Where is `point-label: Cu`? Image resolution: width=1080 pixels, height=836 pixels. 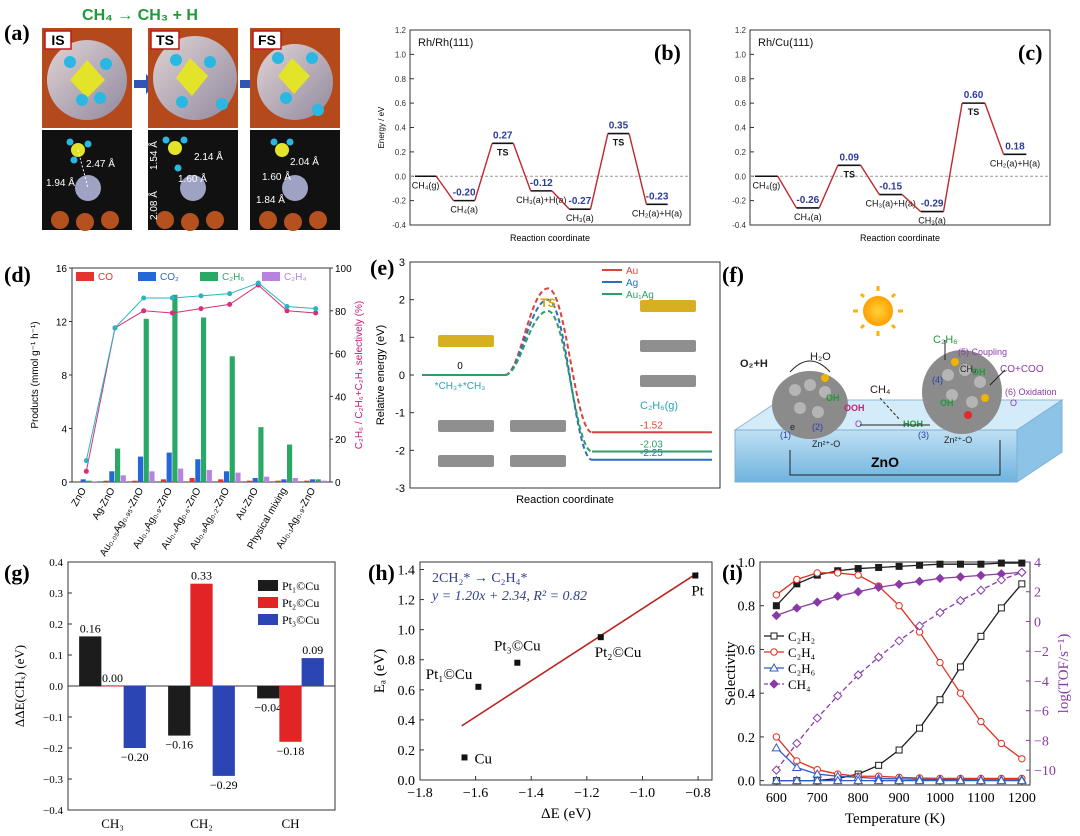
point-label: Cu is located at coordinates (483, 759).